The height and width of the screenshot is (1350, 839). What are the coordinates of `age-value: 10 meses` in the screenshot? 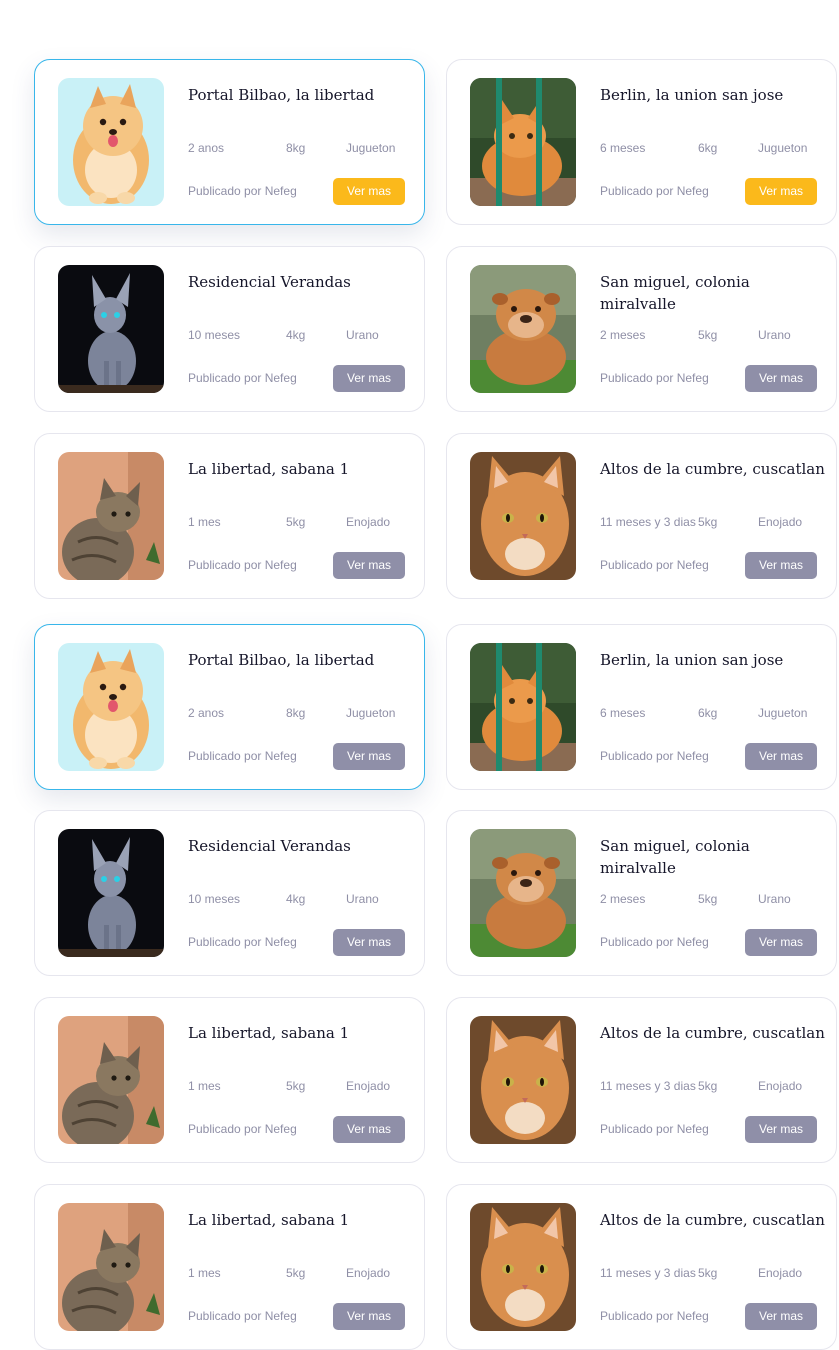 It's located at (214, 899).